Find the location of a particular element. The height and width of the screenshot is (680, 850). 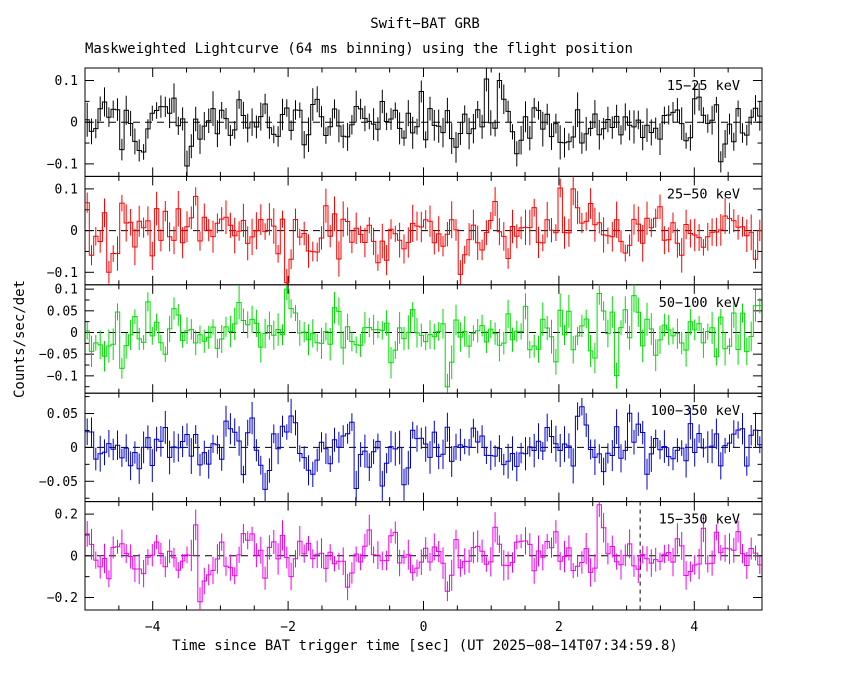

x-tick-label: −2 is located at coordinates (288, 627).